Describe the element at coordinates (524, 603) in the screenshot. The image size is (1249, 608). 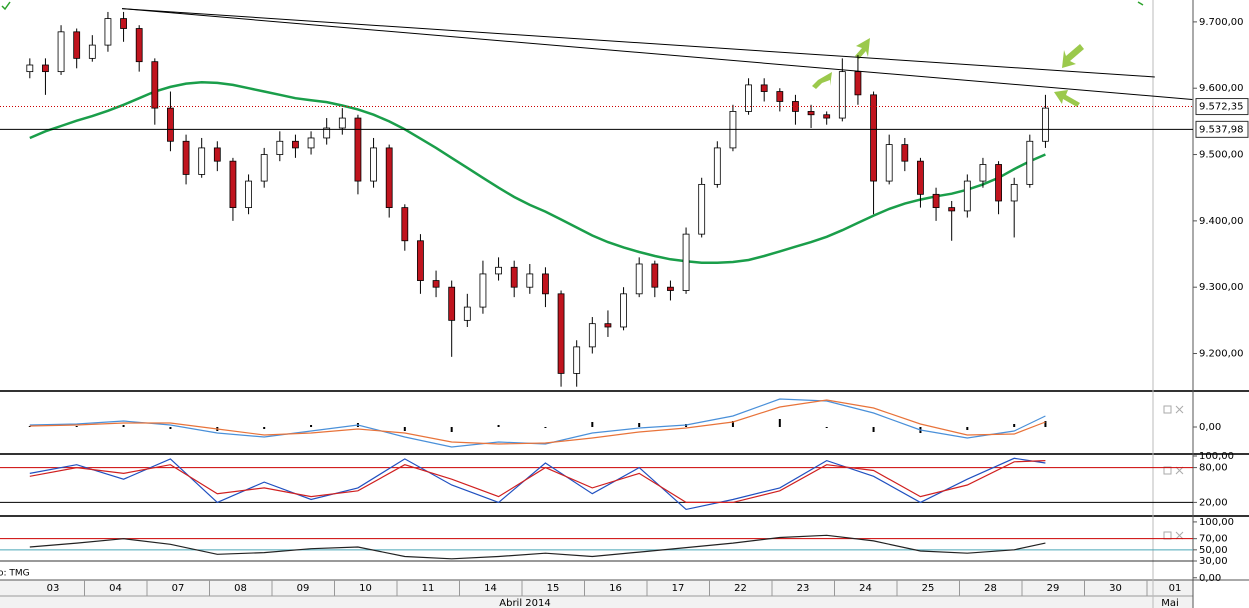
I see `month-label: Abril 2014` at that location.